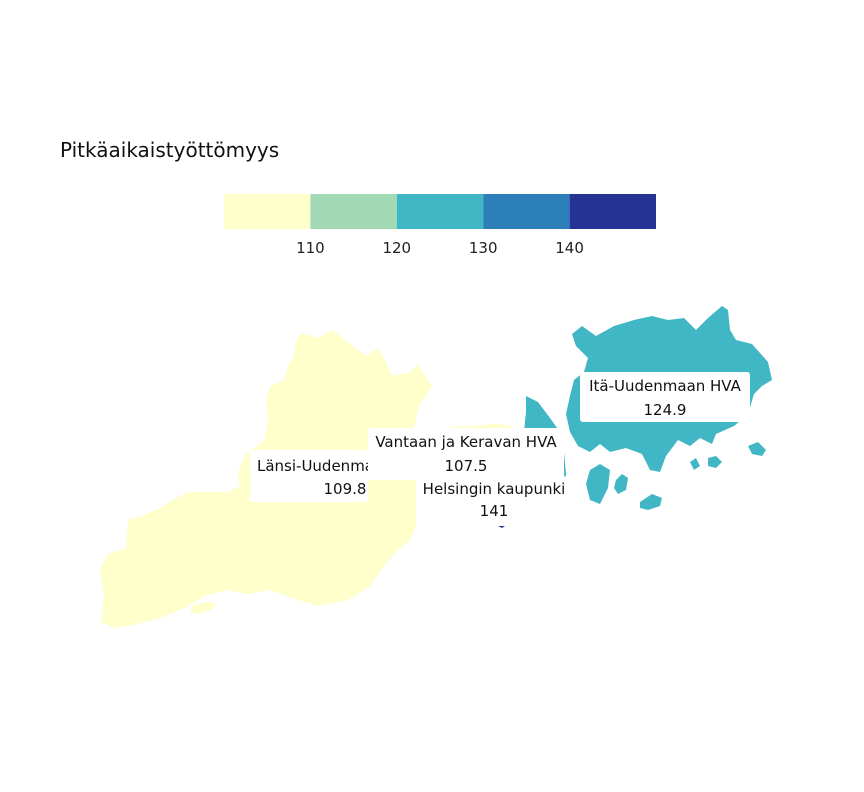 The height and width of the screenshot is (792, 864). What do you see at coordinates (665, 410) in the screenshot?
I see `region-value-ita: 124.9` at bounding box center [665, 410].